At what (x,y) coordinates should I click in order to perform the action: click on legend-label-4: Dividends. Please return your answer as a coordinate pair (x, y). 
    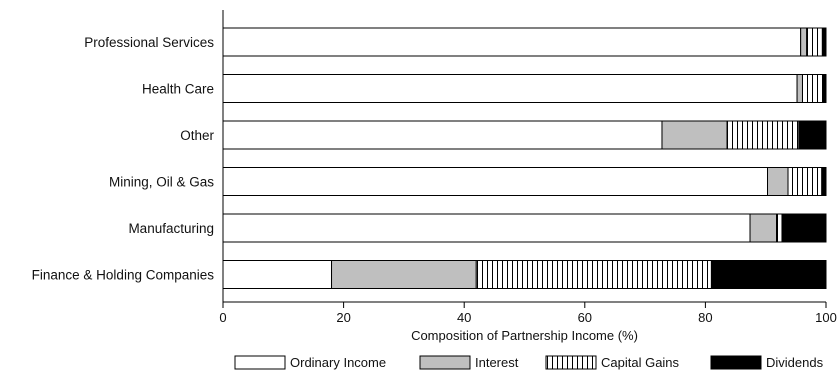
    Looking at the image, I should click on (795, 362).